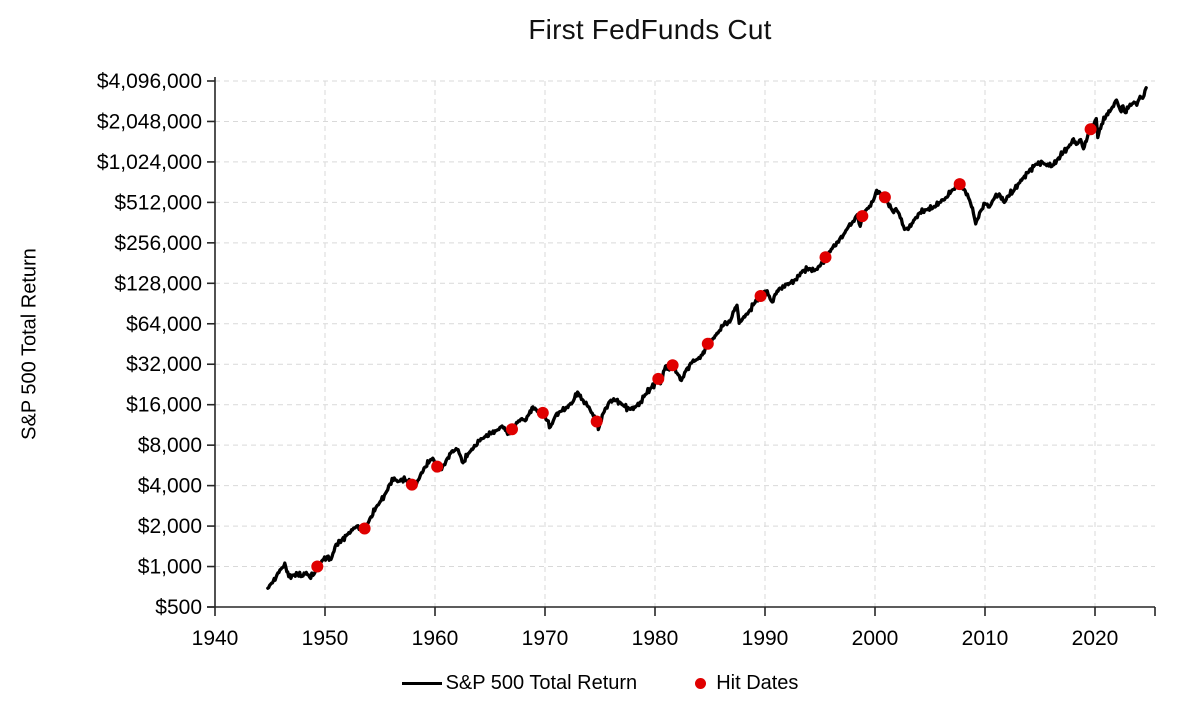  I want to click on y-tick-label: $32,000, so click(164, 364).